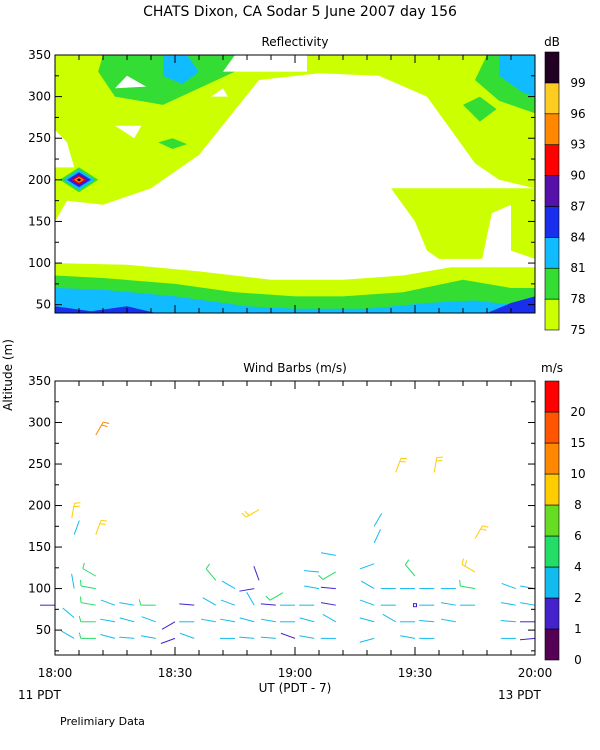  Describe the element at coordinates (39, 547) in the screenshot. I see `y-tick-label: 150` at that location.